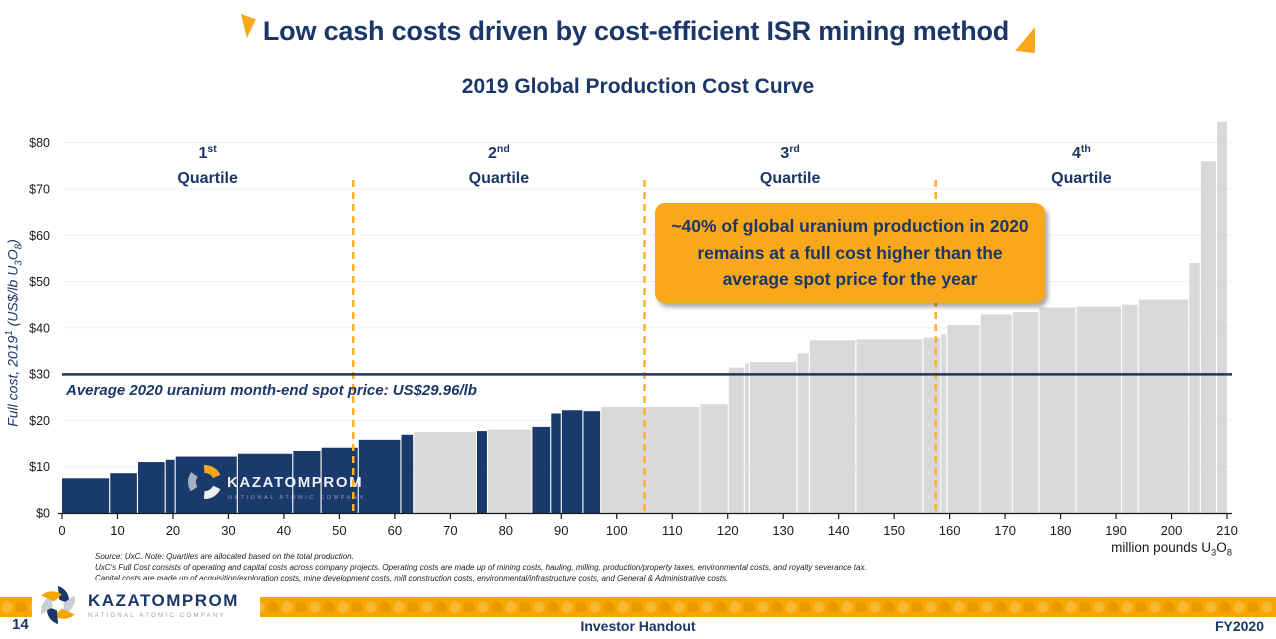 Image resolution: width=1276 pixels, height=639 pixels. I want to click on x-axis-unit-label: million pounds U3O8, so click(1171, 549).